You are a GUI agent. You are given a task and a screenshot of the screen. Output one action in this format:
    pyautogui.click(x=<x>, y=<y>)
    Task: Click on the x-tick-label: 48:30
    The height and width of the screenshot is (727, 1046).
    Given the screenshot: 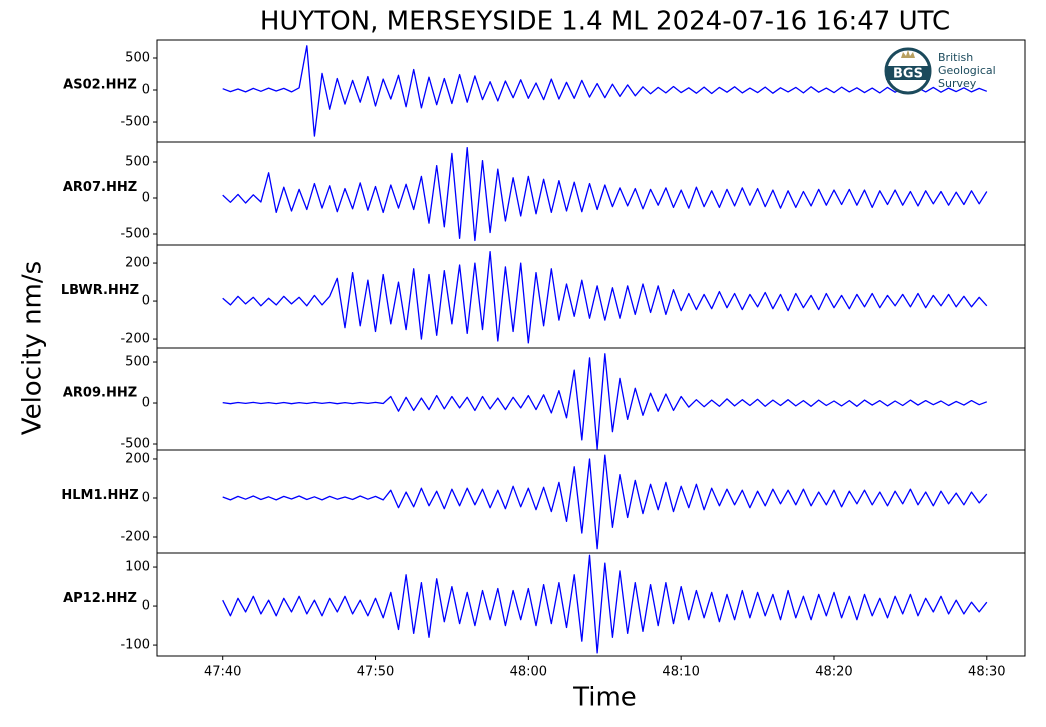 What is the action you would take?
    pyautogui.click(x=986, y=672)
    